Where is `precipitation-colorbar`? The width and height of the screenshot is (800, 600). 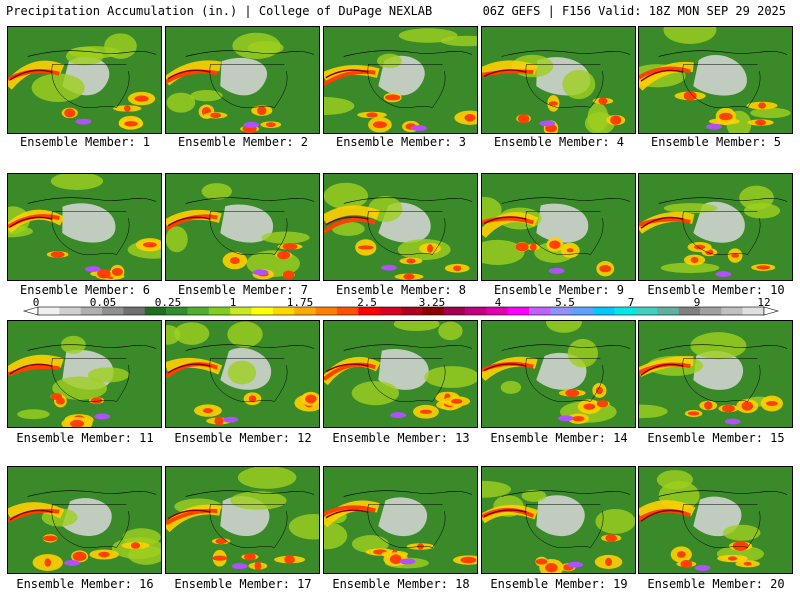
precipitation-colorbar is located at coordinates (401, 311).